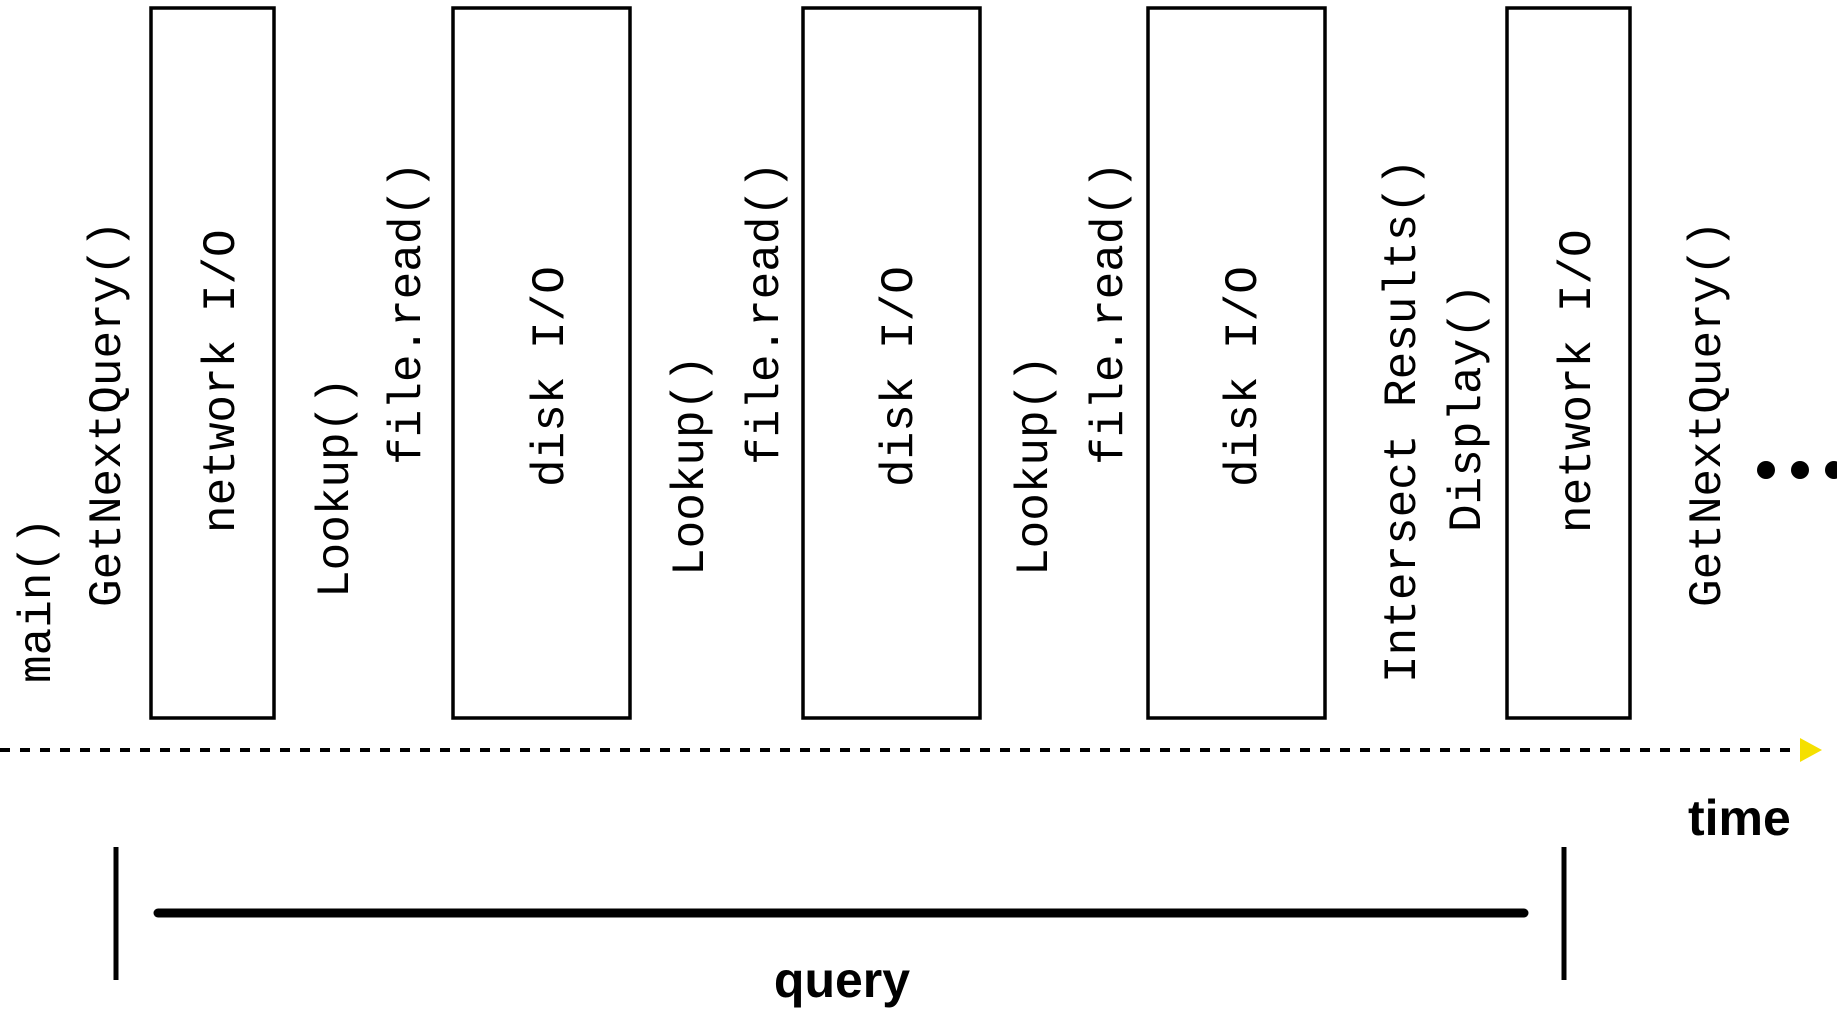  What do you see at coordinates (842, 980) in the screenshot?
I see `query-span-label: query` at bounding box center [842, 980].